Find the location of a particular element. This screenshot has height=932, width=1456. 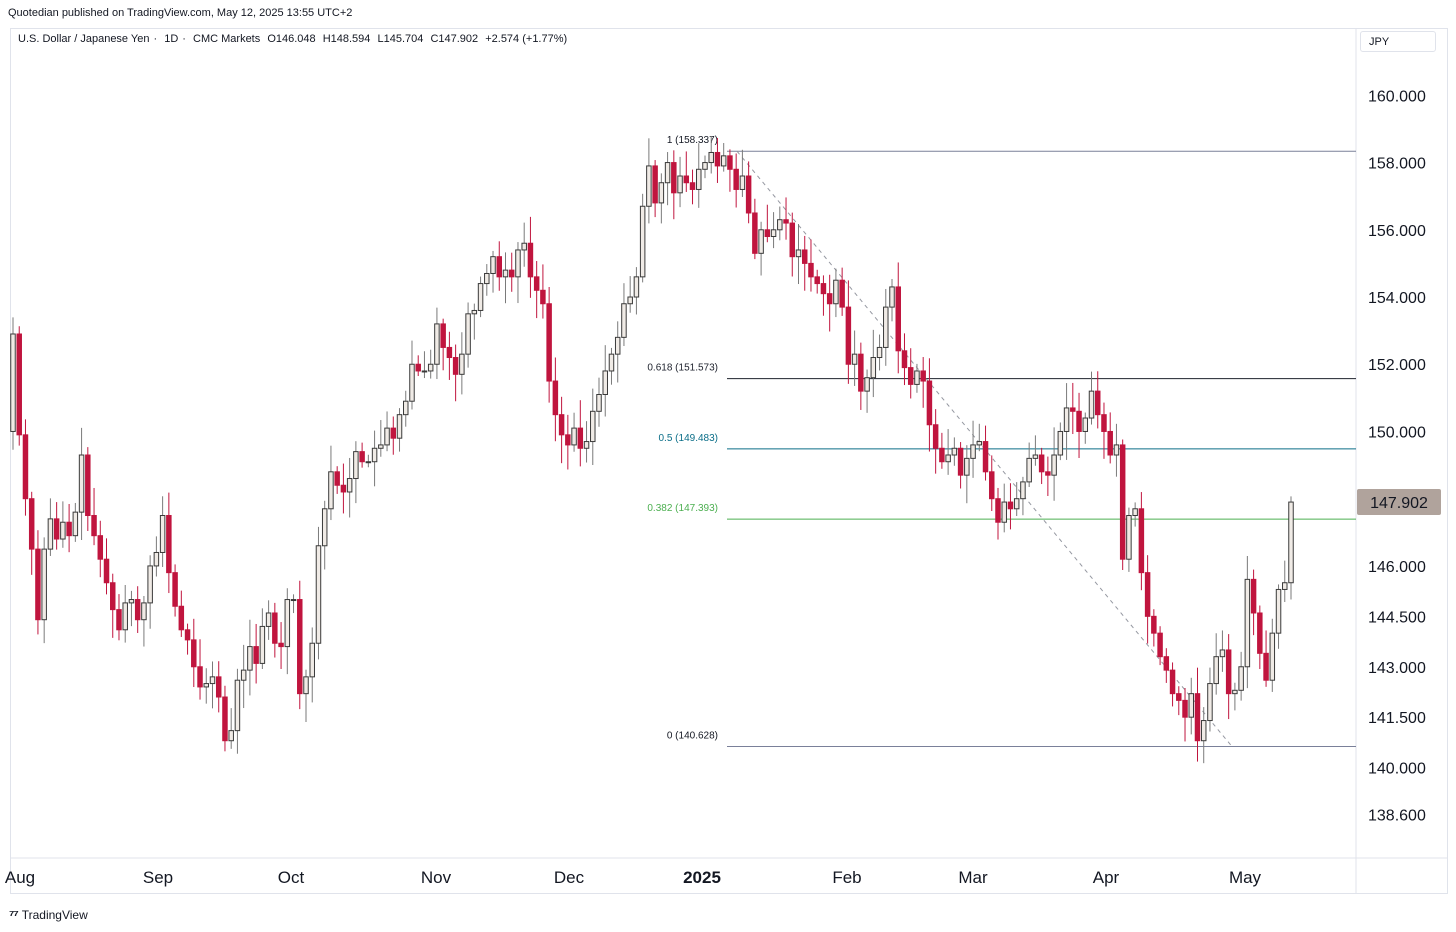

y-tick-label: 146.000 is located at coordinates (1397, 567).